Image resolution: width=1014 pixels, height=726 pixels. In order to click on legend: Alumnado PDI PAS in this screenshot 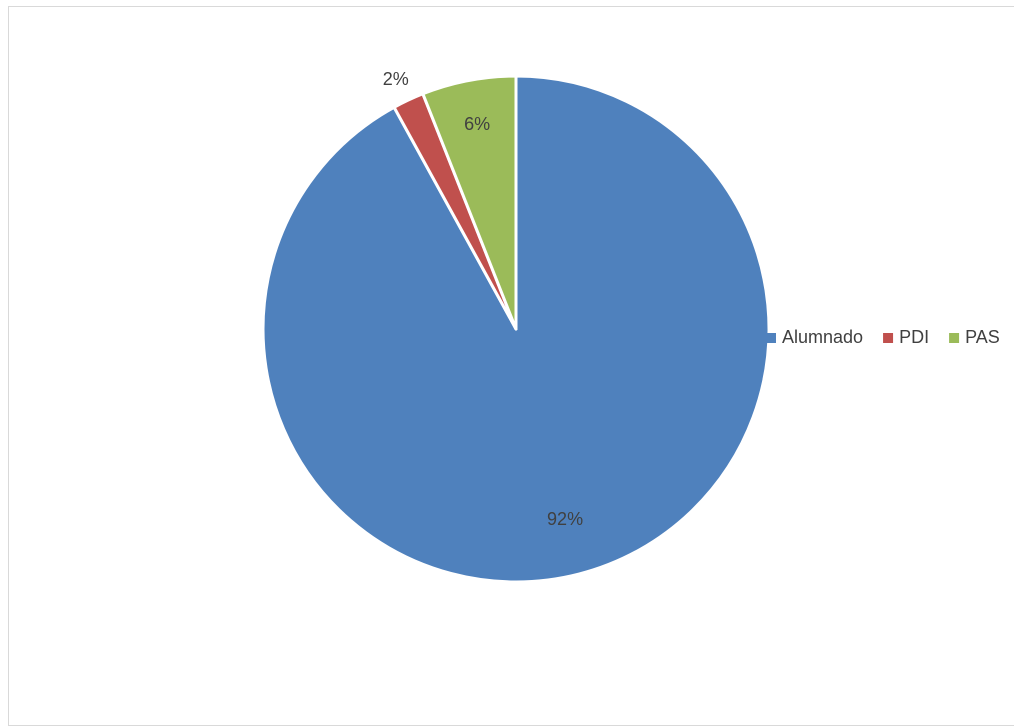, I will do `click(883, 337)`.